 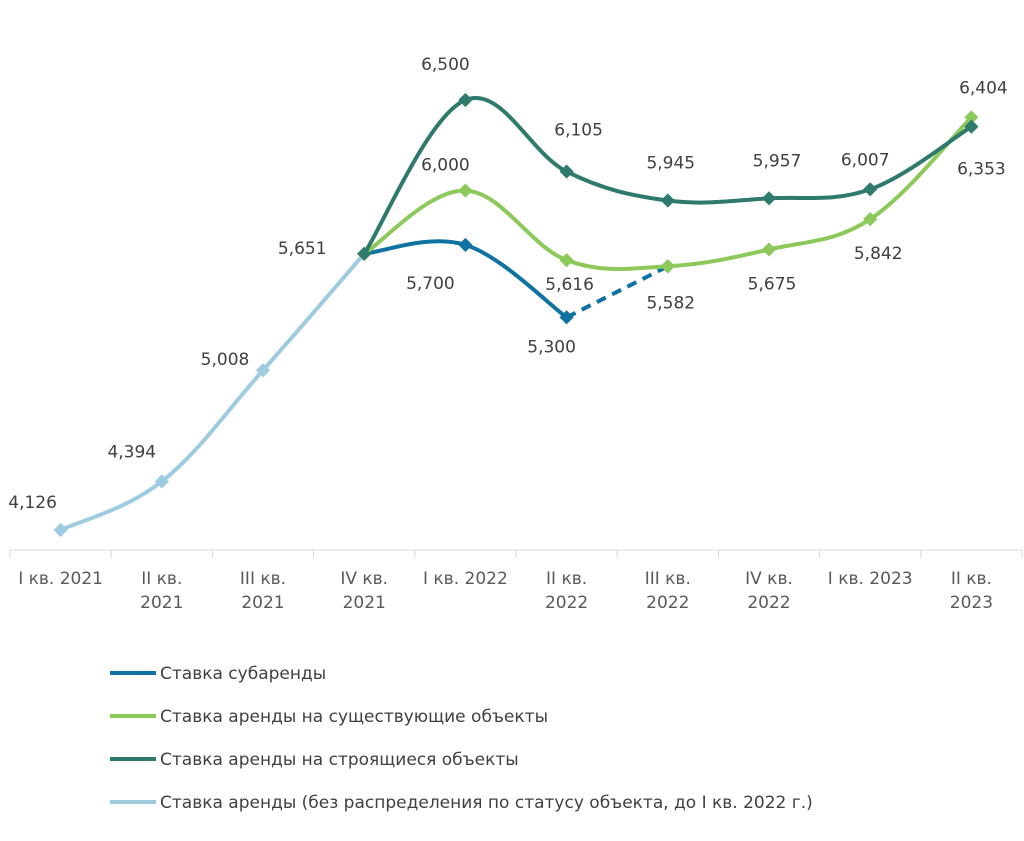 What do you see at coordinates (430, 284) in the screenshot?
I see `data-label: 5,700` at bounding box center [430, 284].